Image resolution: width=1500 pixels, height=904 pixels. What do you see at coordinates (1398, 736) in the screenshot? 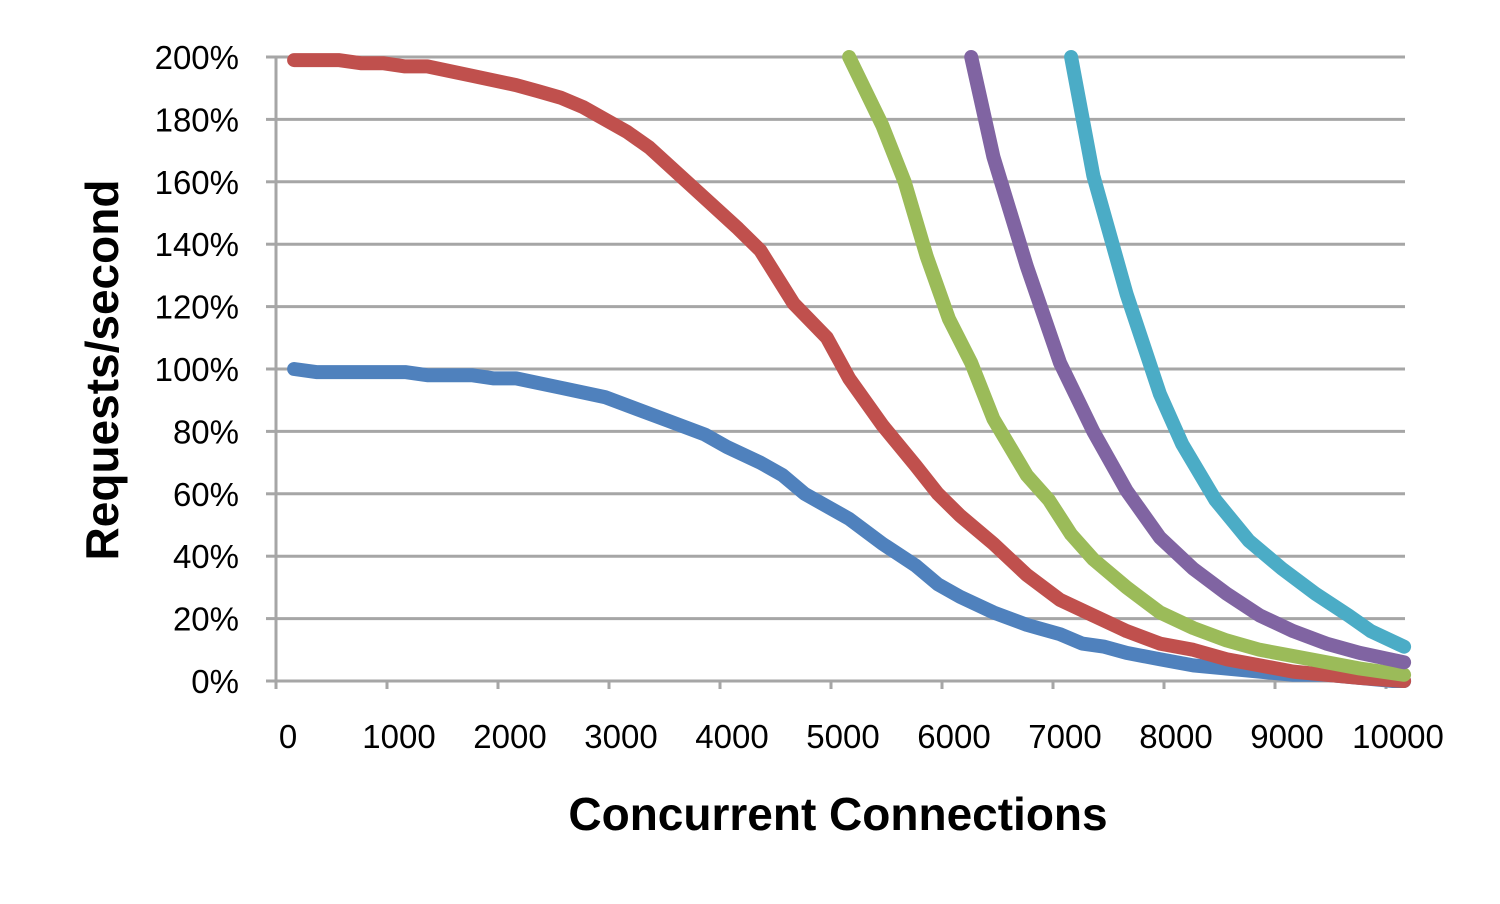
I see `x-tick-label: 10000` at bounding box center [1398, 736].